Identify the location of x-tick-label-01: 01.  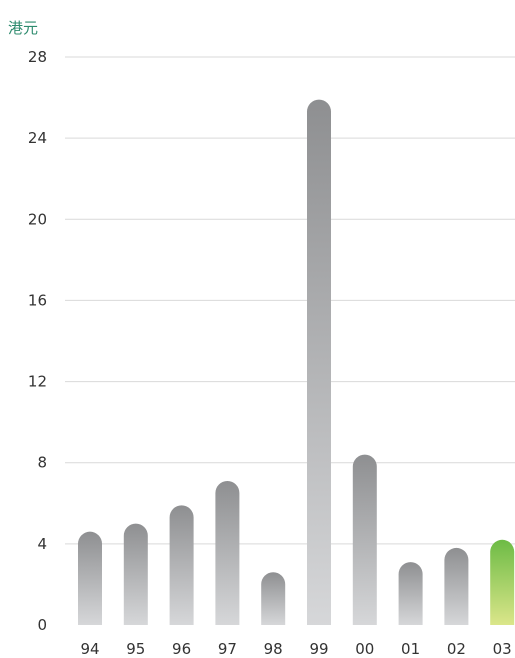
(410, 649).